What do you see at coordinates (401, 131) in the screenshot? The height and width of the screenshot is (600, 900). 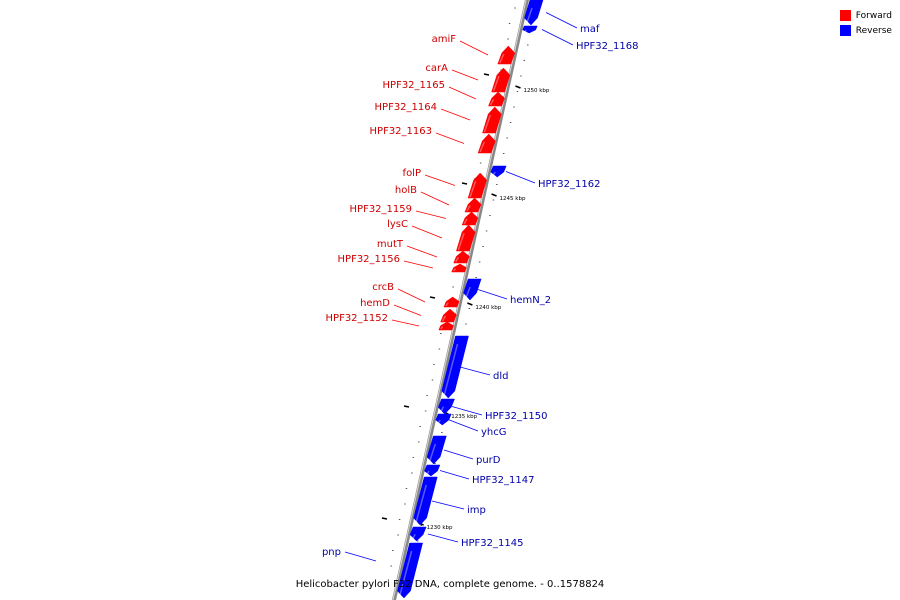 I see `forward-gene-label: HPF32_1163` at bounding box center [401, 131].